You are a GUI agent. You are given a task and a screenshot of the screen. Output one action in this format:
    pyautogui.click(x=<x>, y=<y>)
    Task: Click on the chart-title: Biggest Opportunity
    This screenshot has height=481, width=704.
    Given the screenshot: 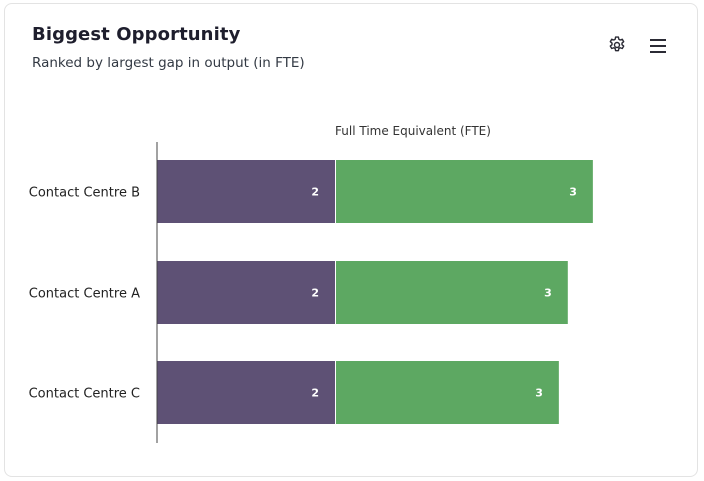 What is the action you would take?
    pyautogui.click(x=136, y=34)
    